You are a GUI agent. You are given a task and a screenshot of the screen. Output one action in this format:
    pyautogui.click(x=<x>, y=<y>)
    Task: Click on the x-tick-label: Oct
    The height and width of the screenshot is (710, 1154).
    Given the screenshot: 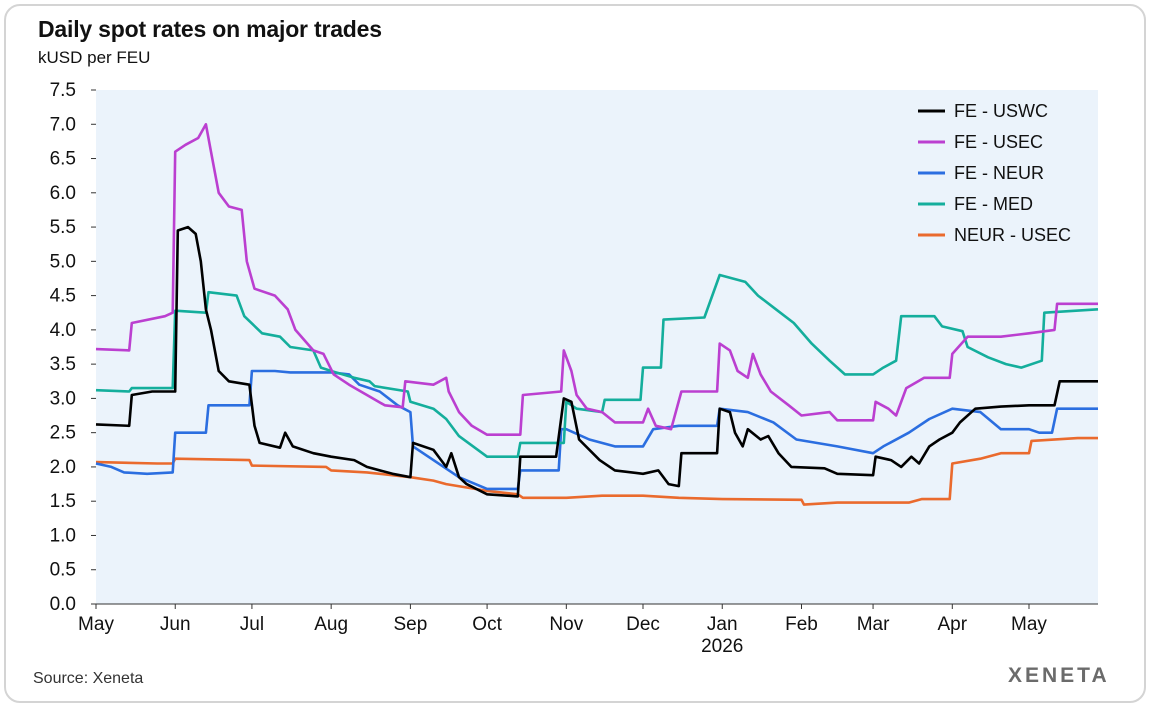 What is the action you would take?
    pyautogui.click(x=487, y=624)
    